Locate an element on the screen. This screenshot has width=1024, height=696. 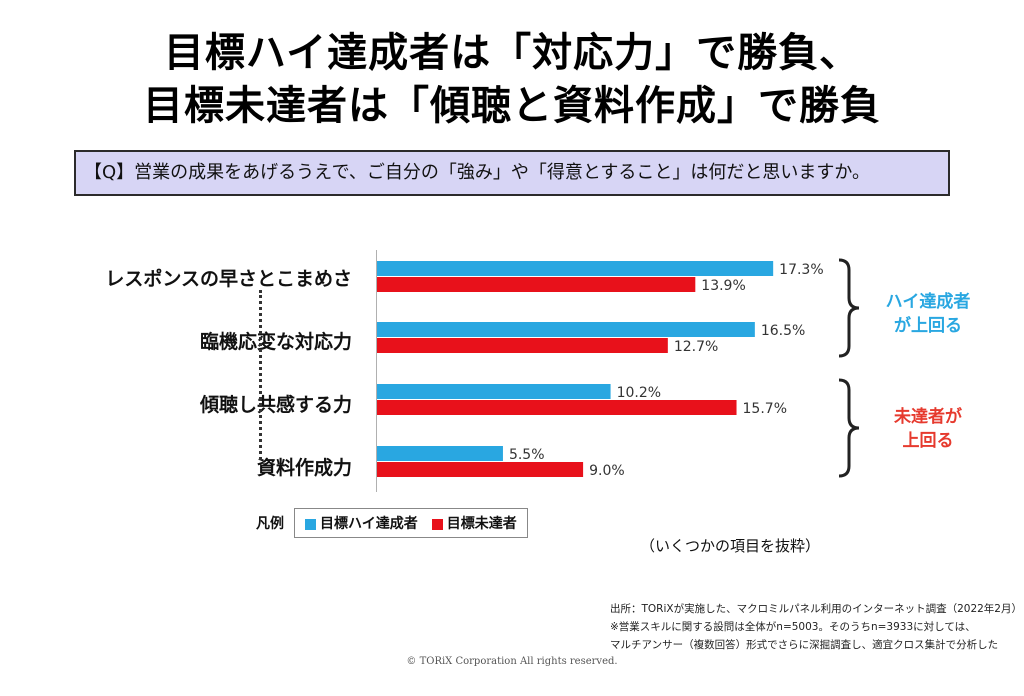
legend-item-high: 目標ハイ達成者 is located at coordinates (361, 523).